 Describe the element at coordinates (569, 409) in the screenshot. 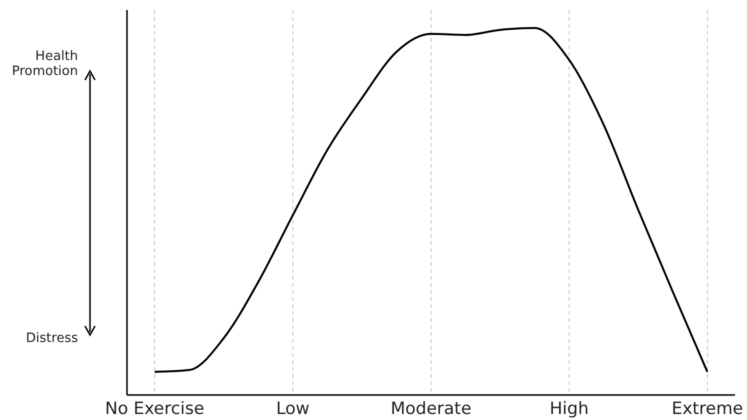

I see `x-tick-label: High` at that location.